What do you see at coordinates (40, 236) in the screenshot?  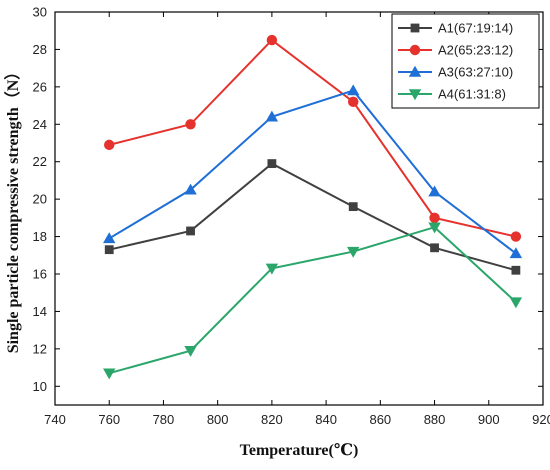 I see `y-tick-label: 18` at bounding box center [40, 236].